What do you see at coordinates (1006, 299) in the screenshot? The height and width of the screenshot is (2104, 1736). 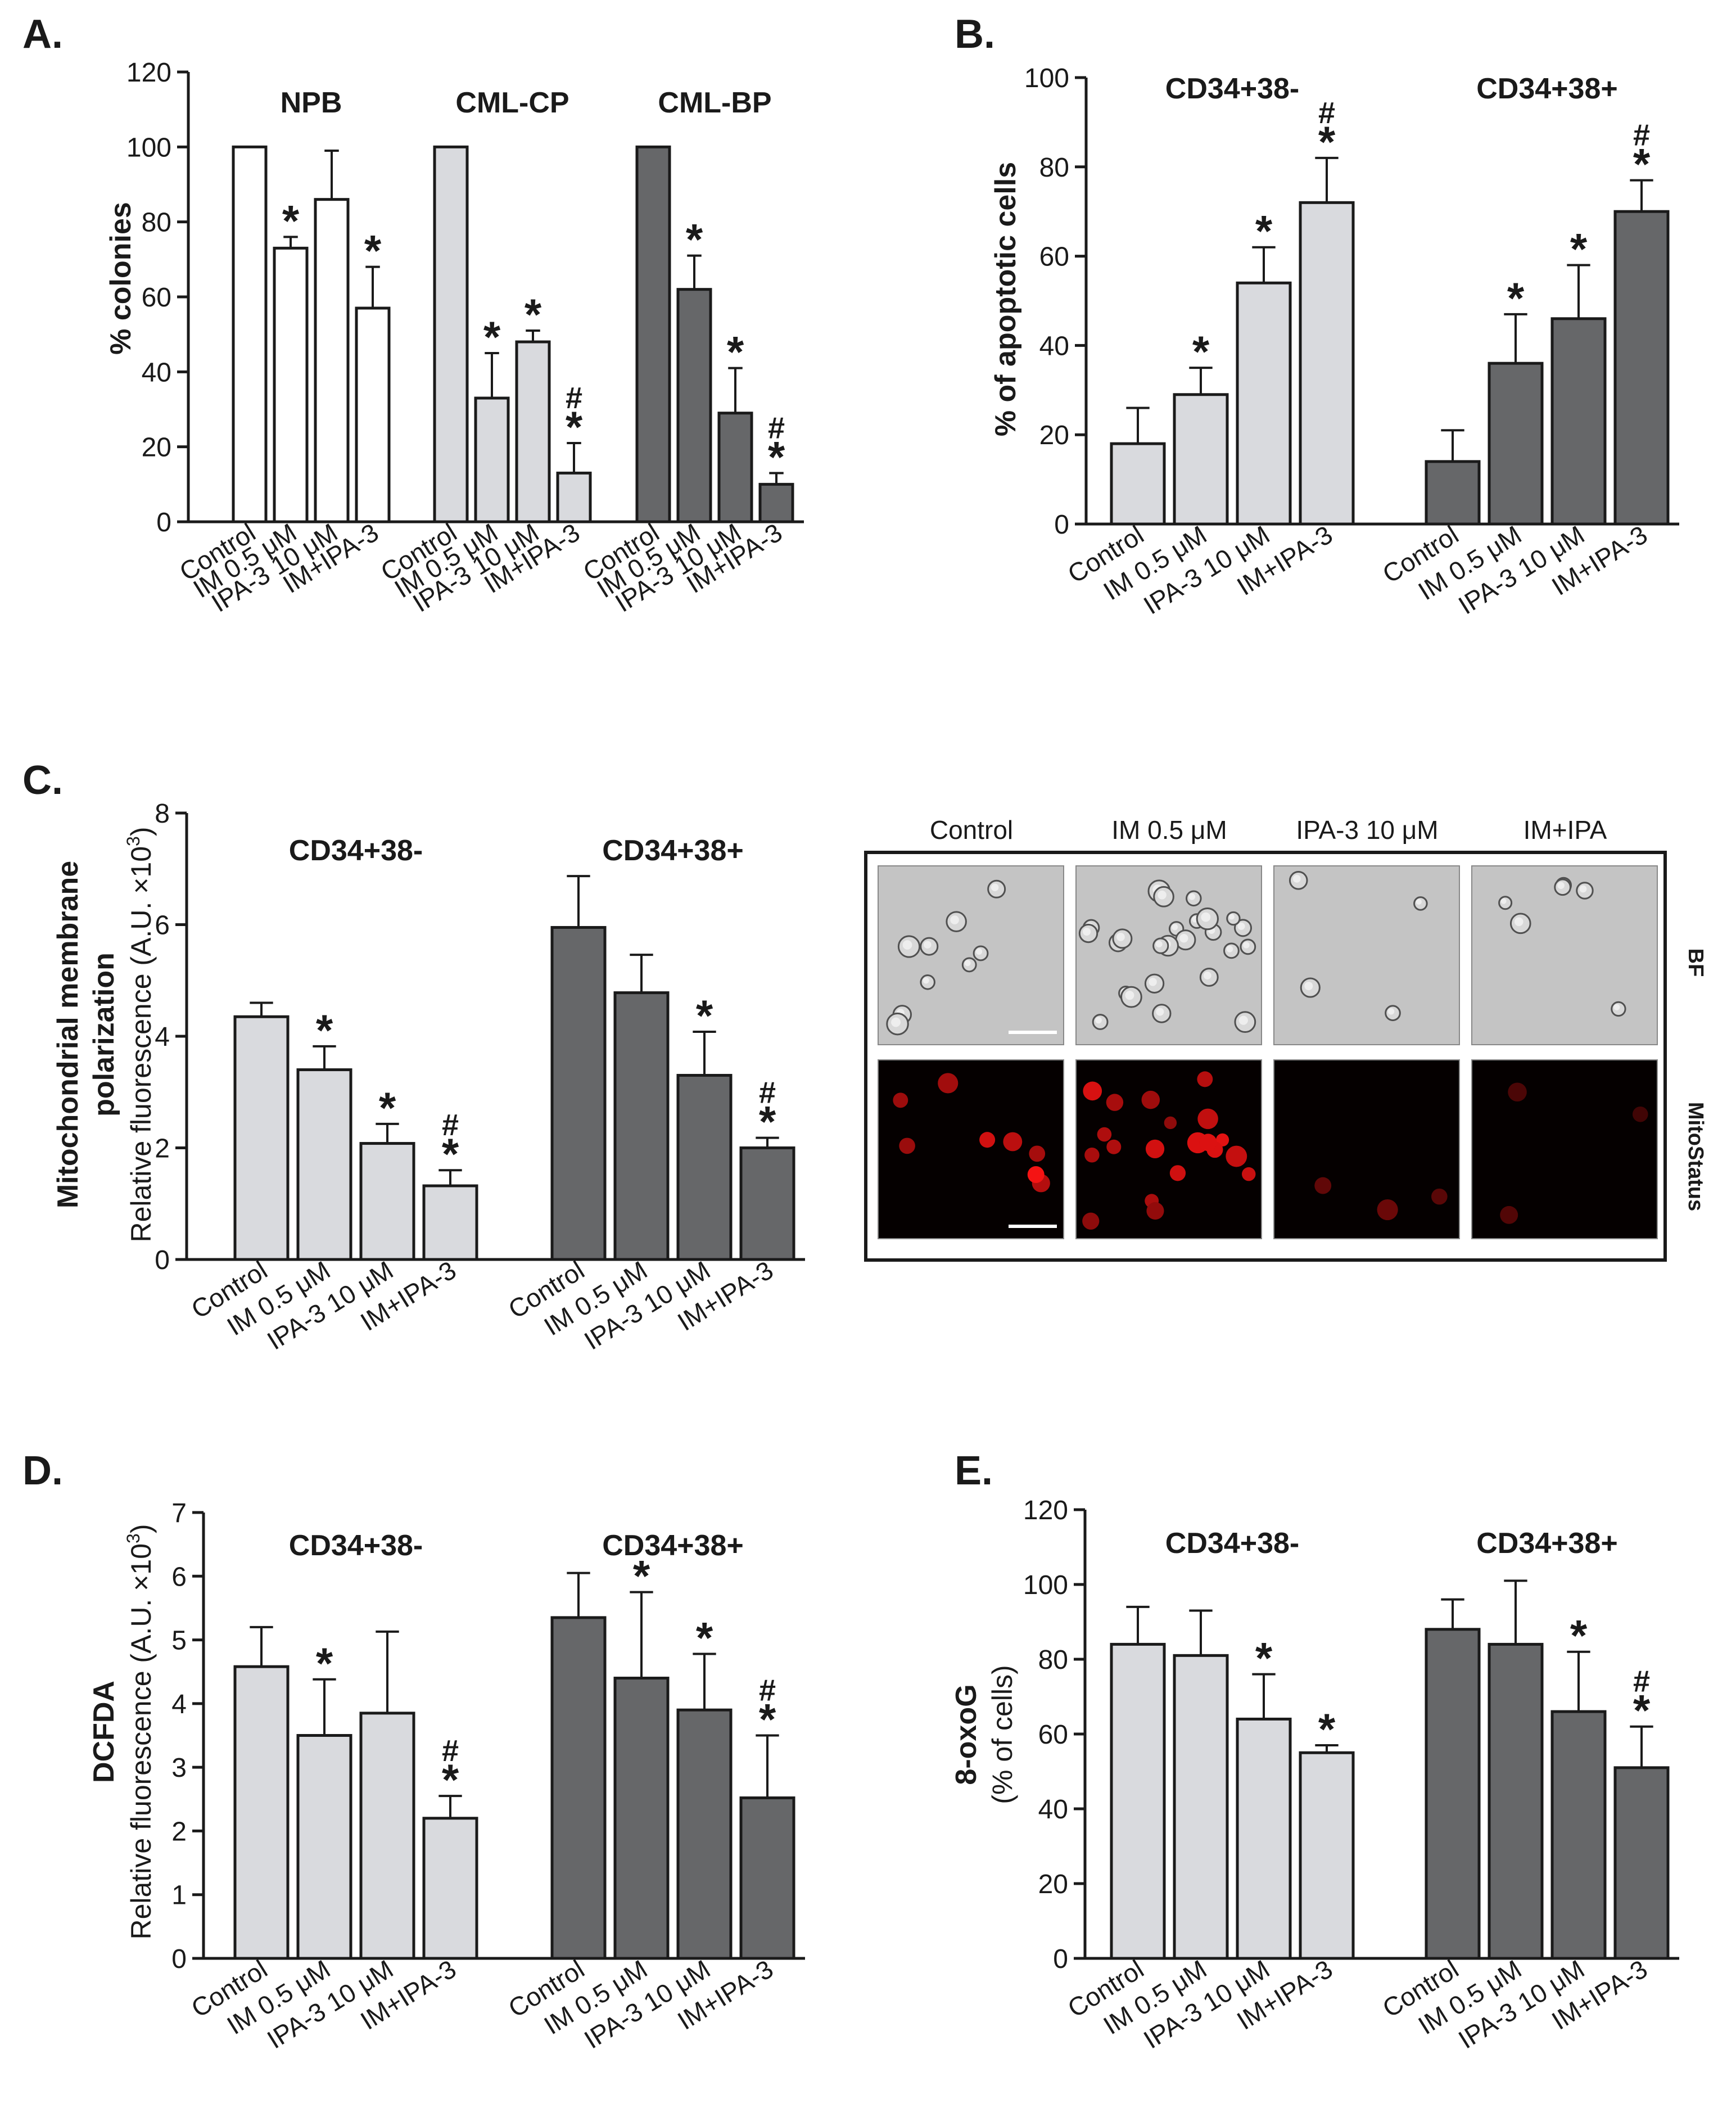 I see `panel-b-ylabel: % of apoptotic cells` at bounding box center [1006, 299].